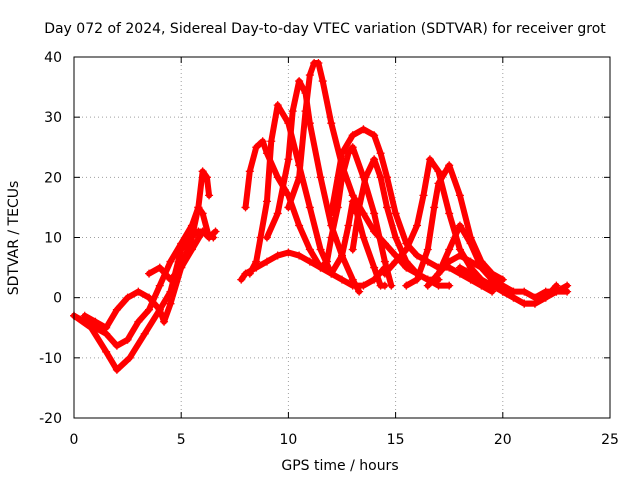 The height and width of the screenshot is (480, 640). What do you see at coordinates (53, 118) in the screenshot?
I see `y-tick-label: 30` at bounding box center [53, 118].